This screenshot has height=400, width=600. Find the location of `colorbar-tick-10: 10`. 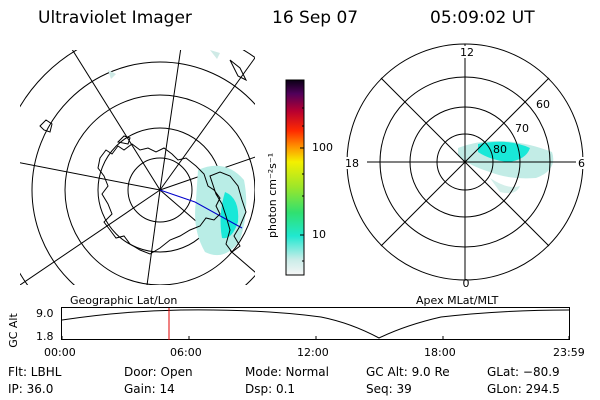

colorbar-tick-10: 10 is located at coordinates (319, 234).